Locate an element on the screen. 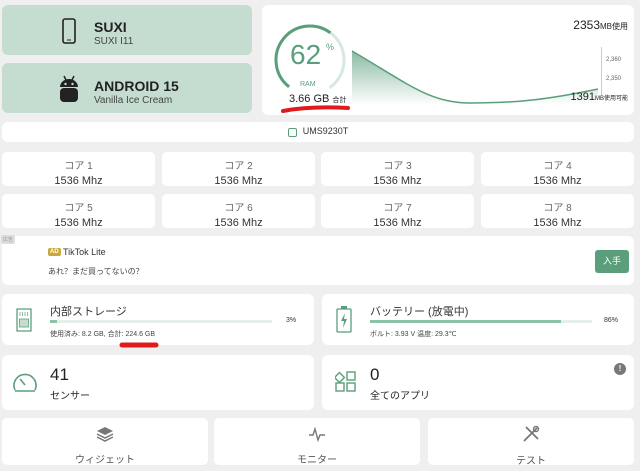 The width and height of the screenshot is (640, 471). ram-avail-unit: MB使用可能 is located at coordinates (611, 99).